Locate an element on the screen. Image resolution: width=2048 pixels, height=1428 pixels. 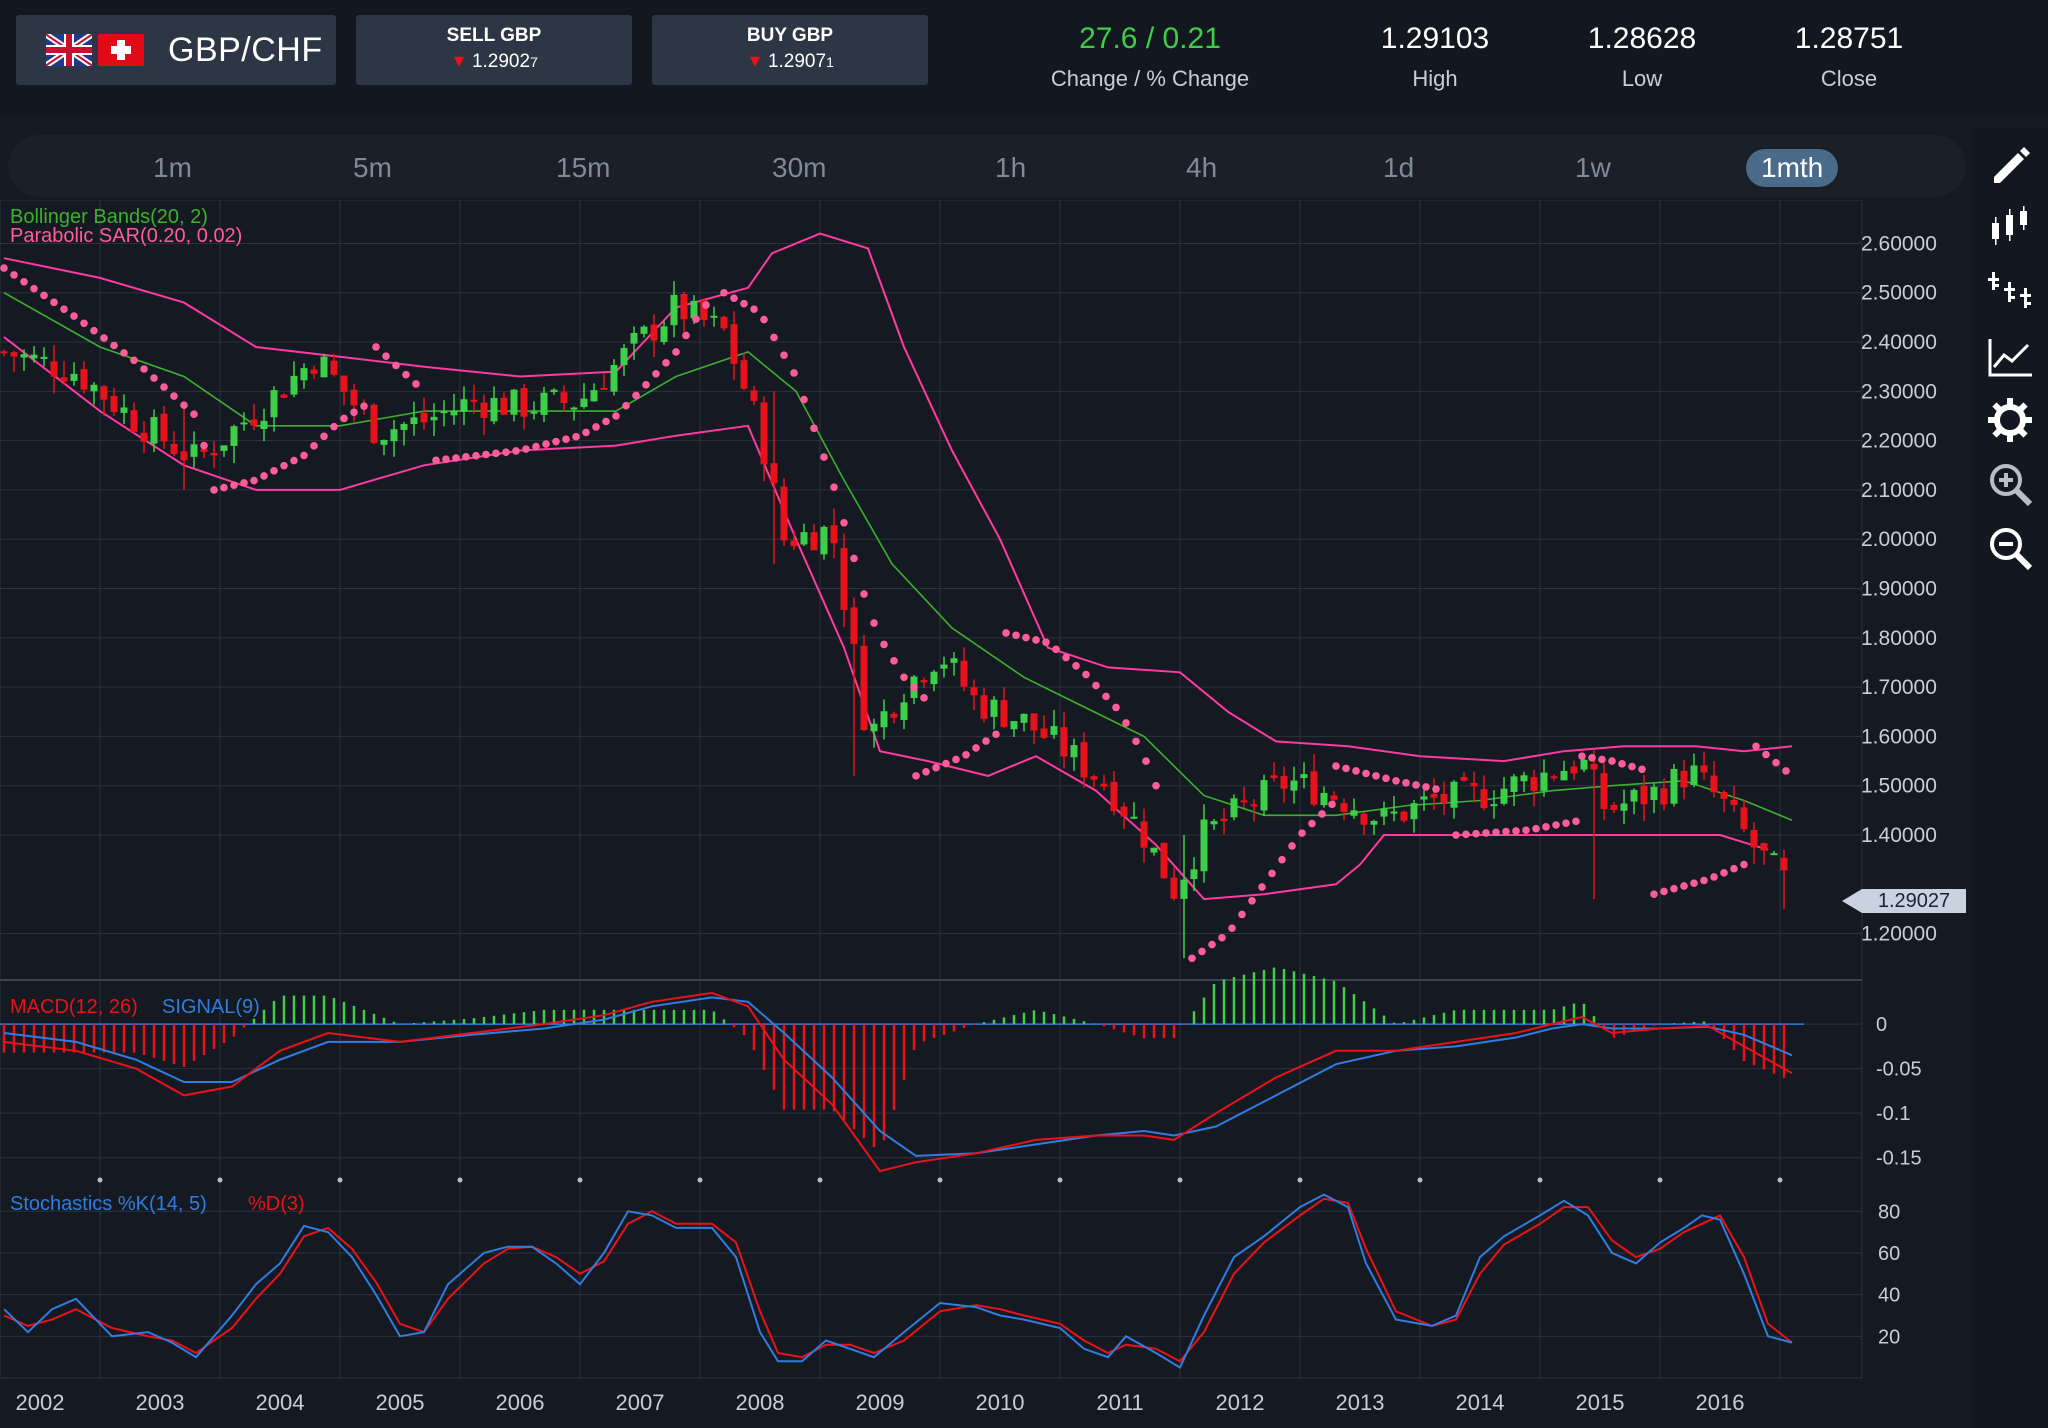
timeframe-4h: 4h is located at coordinates (1202, 167).